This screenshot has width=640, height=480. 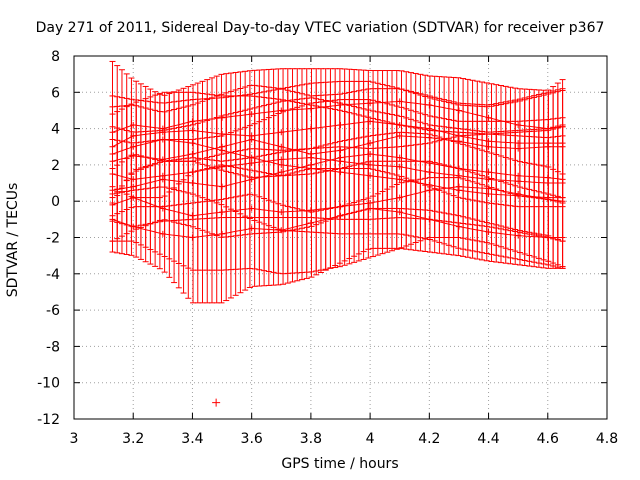 I want to click on x-tick-label: 4.6, so click(x=548, y=439).